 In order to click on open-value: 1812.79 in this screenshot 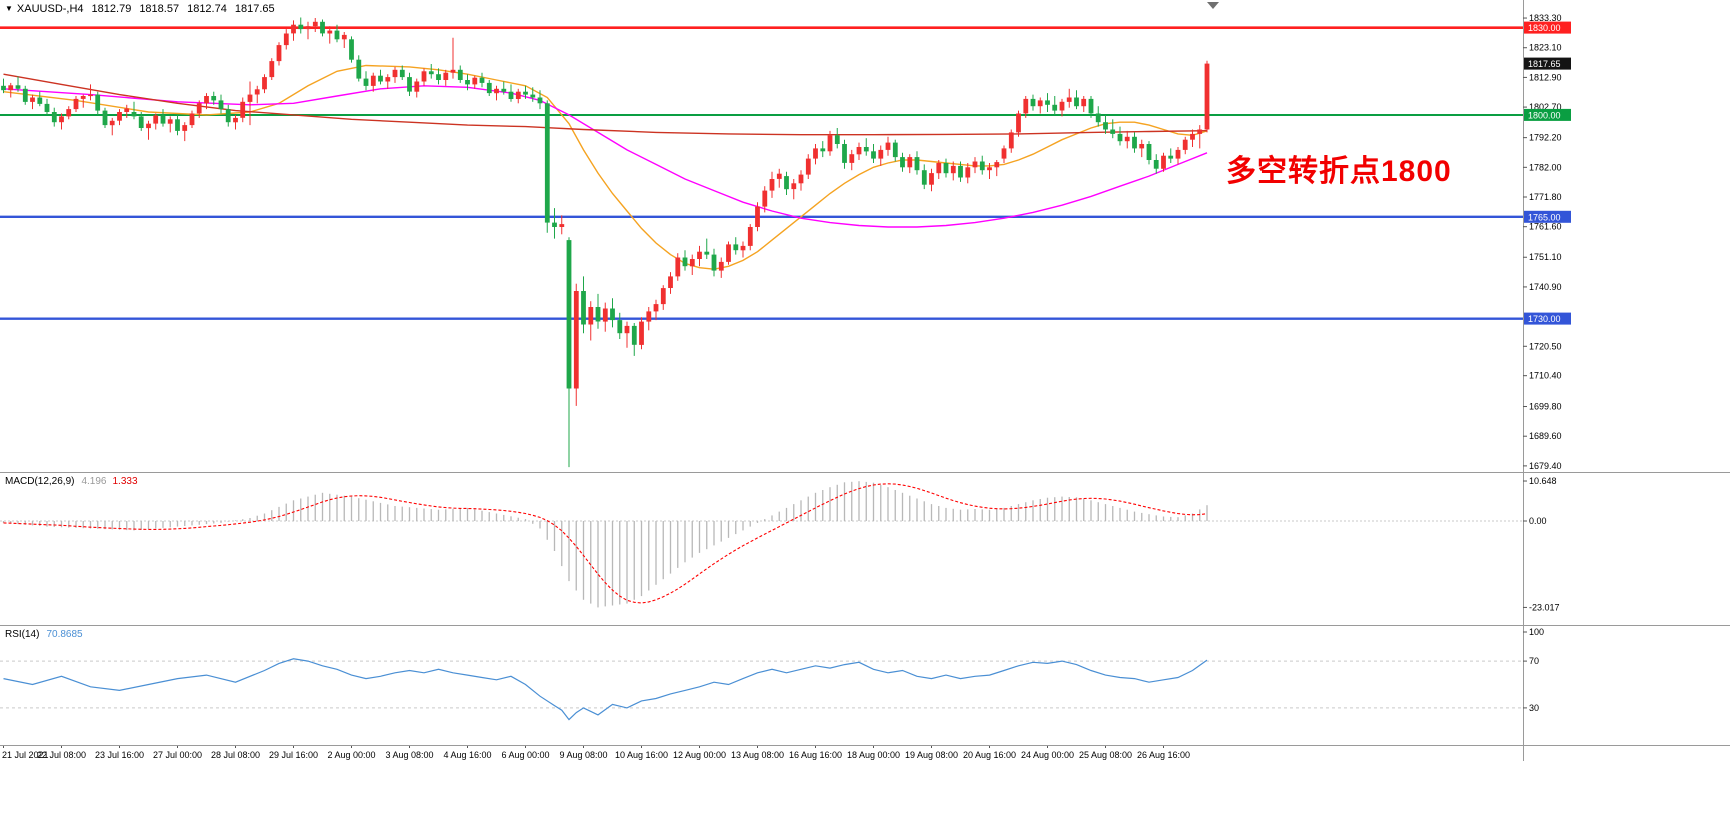, I will do `click(111, 9)`.